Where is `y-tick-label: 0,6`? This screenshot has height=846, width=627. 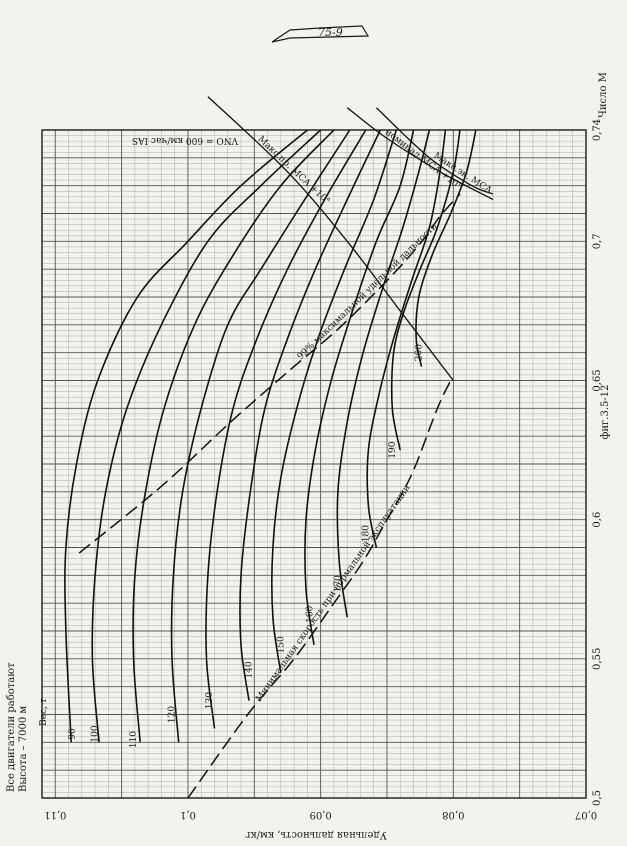
y-tick-label: 0,6 is located at coordinates (597, 520).